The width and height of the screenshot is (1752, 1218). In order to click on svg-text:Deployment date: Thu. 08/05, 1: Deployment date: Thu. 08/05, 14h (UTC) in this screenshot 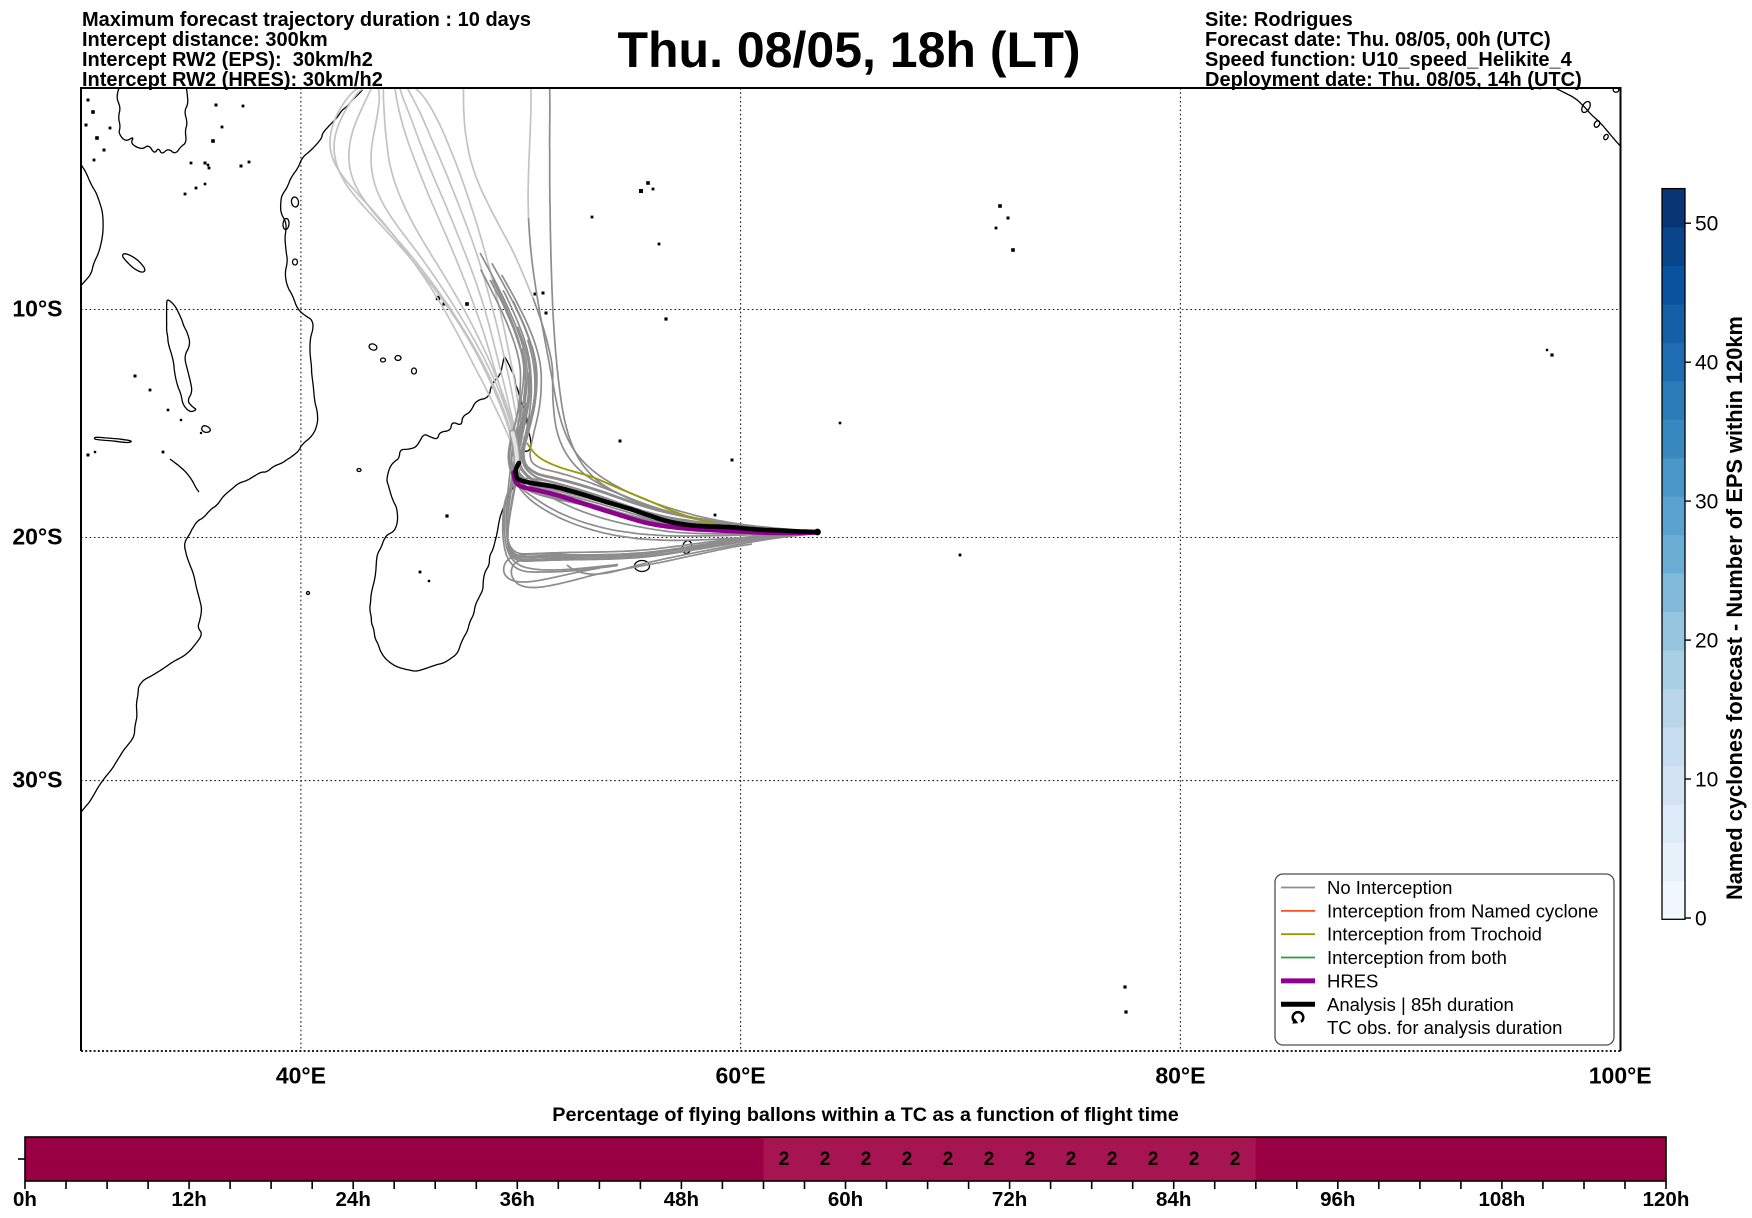, I will do `click(1393, 80)`.